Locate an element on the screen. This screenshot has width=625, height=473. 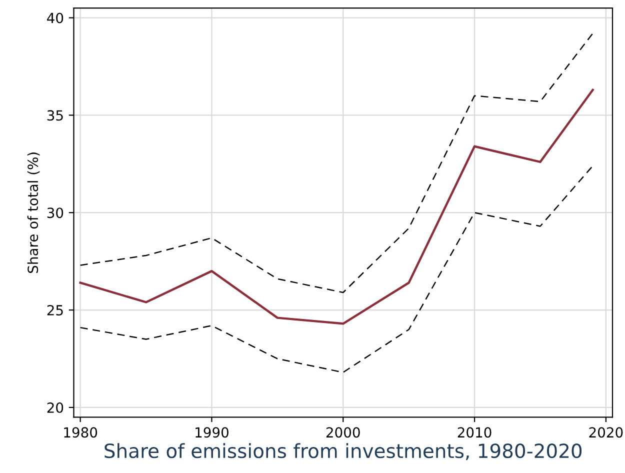
y-tick-label: 20 is located at coordinates (55, 407).